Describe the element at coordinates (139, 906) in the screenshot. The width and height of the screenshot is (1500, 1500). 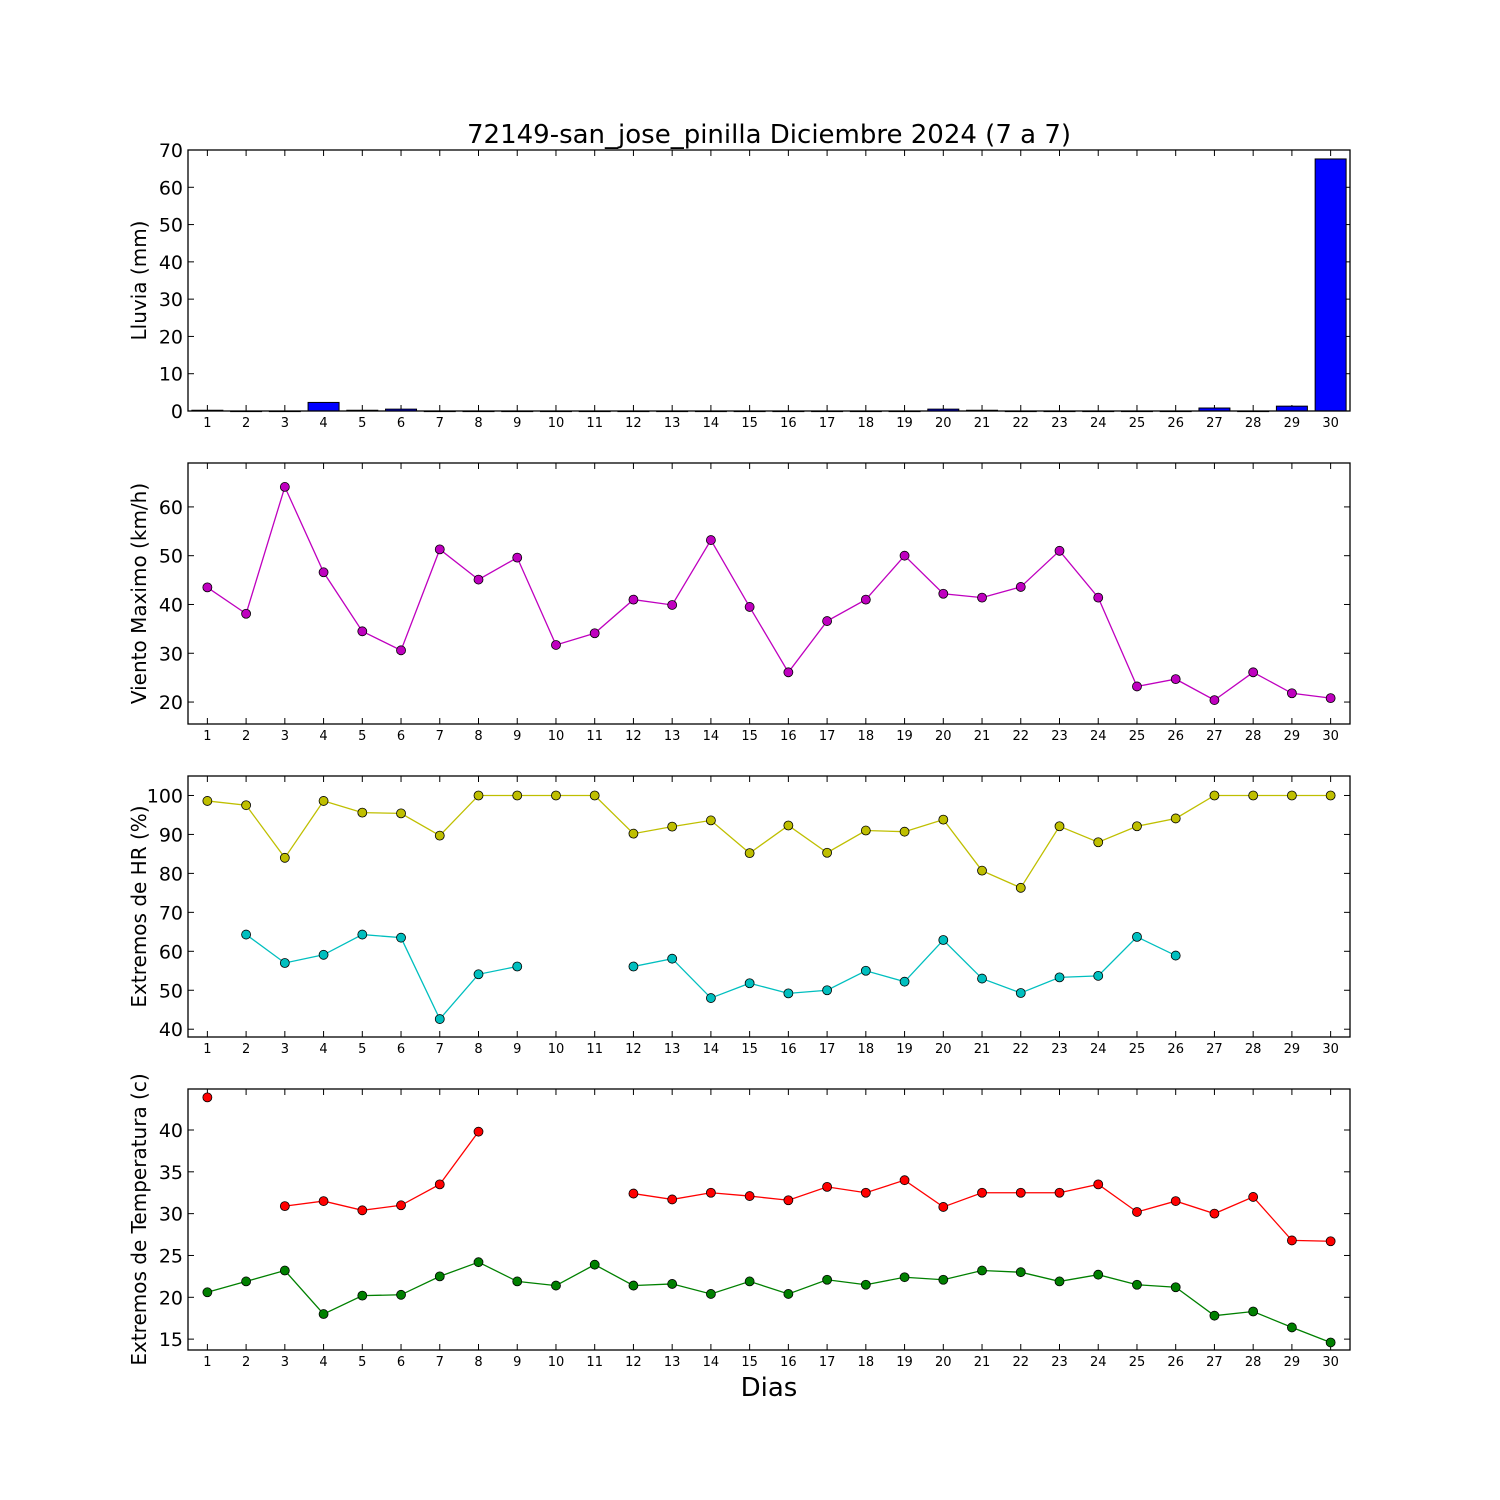
I see `y-axis-label: Extremos de HR (%)` at that location.